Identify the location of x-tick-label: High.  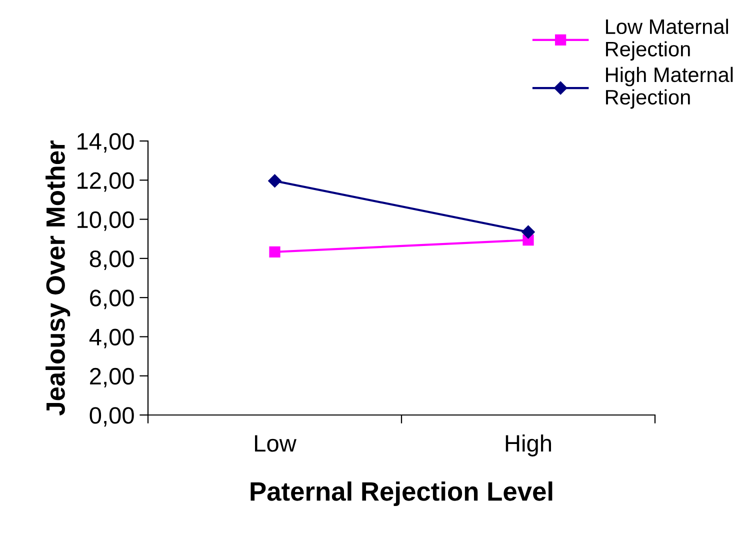
(528, 445).